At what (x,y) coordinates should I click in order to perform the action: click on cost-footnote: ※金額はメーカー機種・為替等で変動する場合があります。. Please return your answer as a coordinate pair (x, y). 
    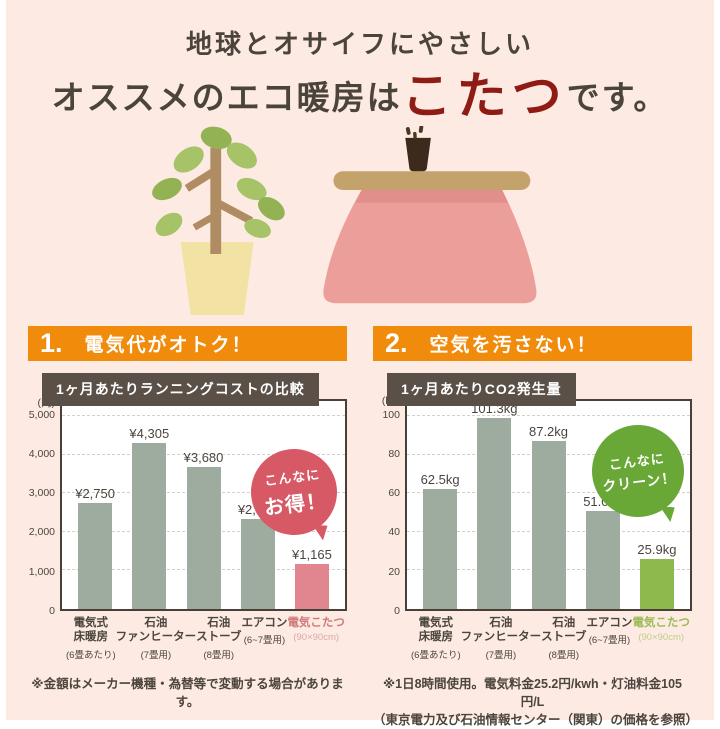
    Looking at the image, I should click on (187, 693).